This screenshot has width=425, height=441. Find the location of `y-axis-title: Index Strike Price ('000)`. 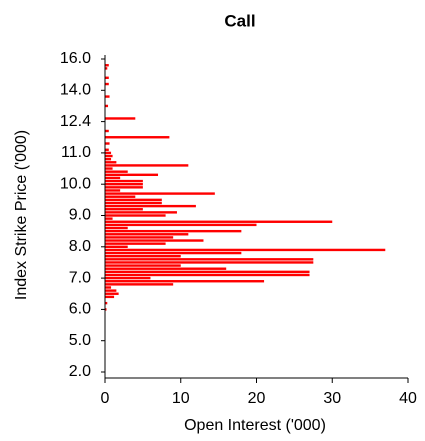

y-axis-title: Index Strike Price ('000) is located at coordinates (21, 215).